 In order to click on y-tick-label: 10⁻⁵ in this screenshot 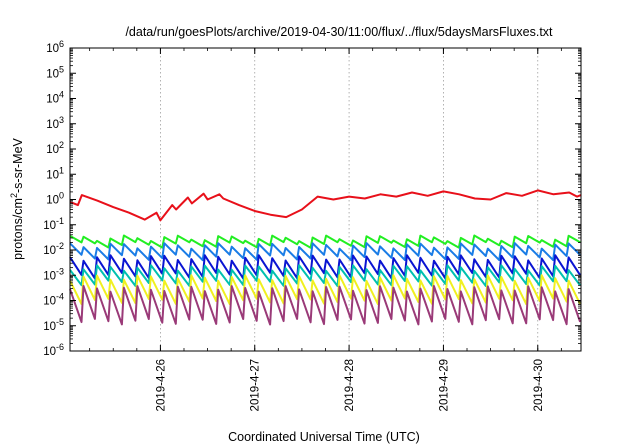, I will do `click(53, 325)`.